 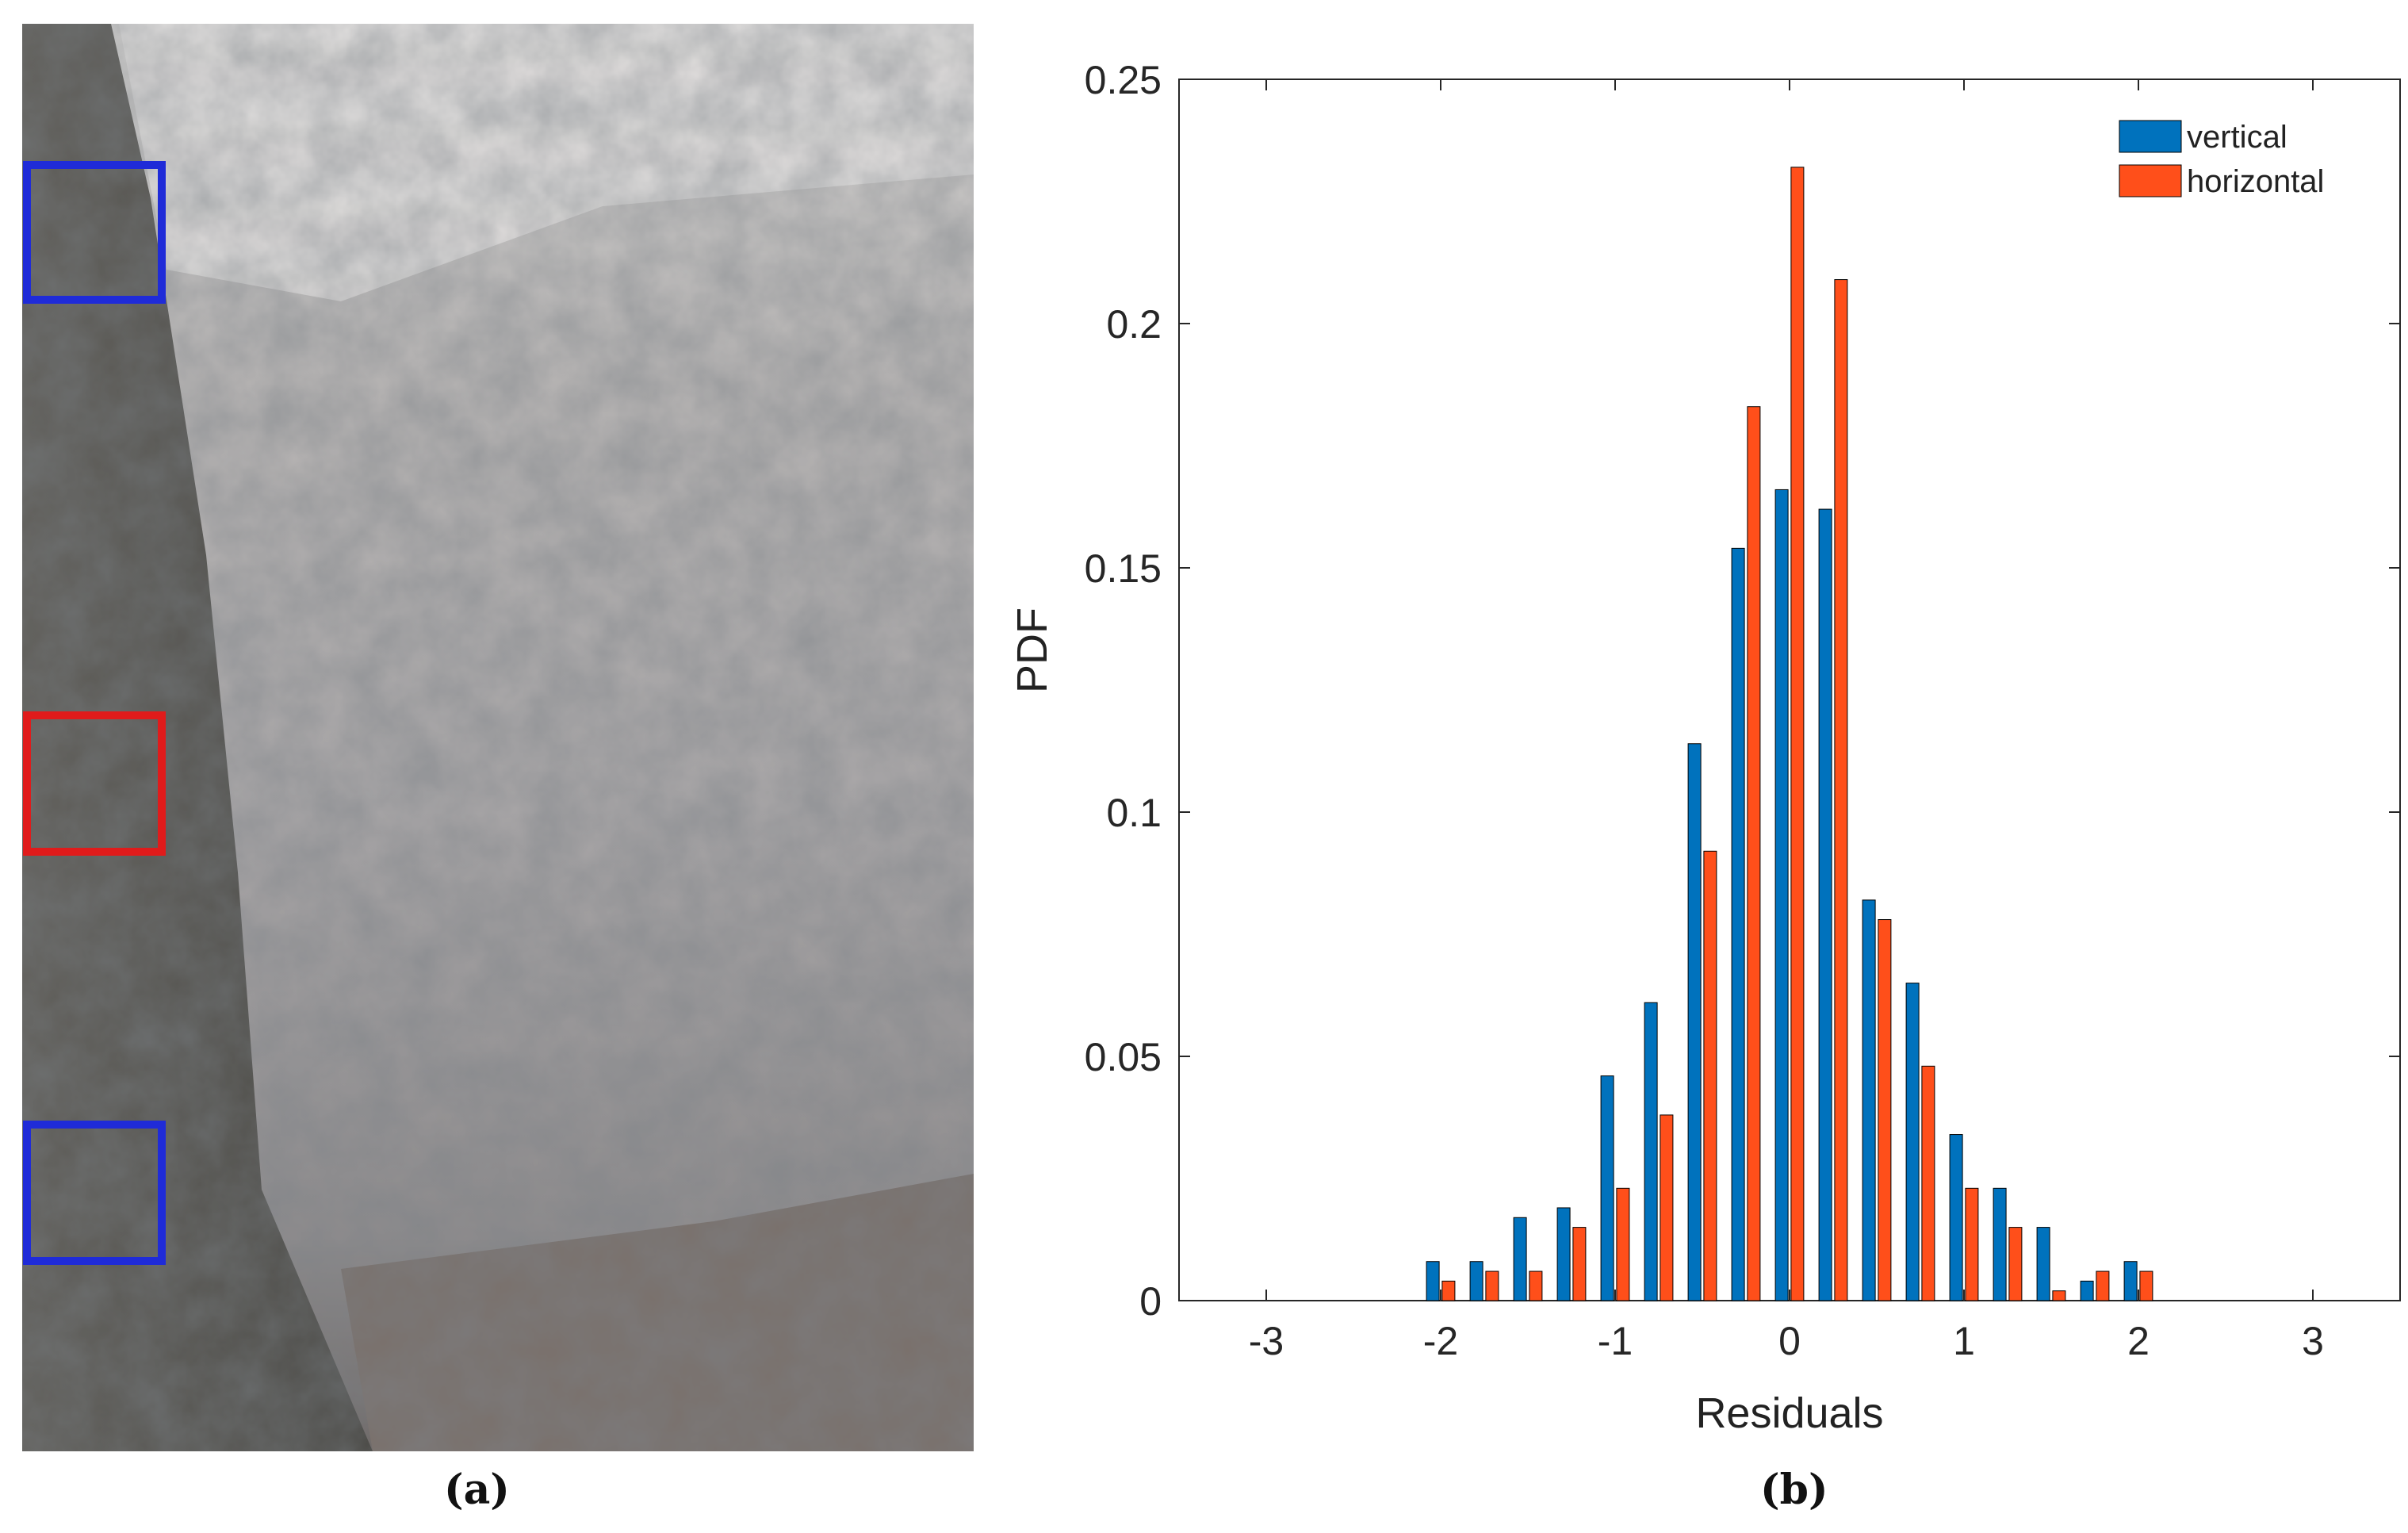 I want to click on y-tick-label: 0.05, so click(x=1123, y=1057).